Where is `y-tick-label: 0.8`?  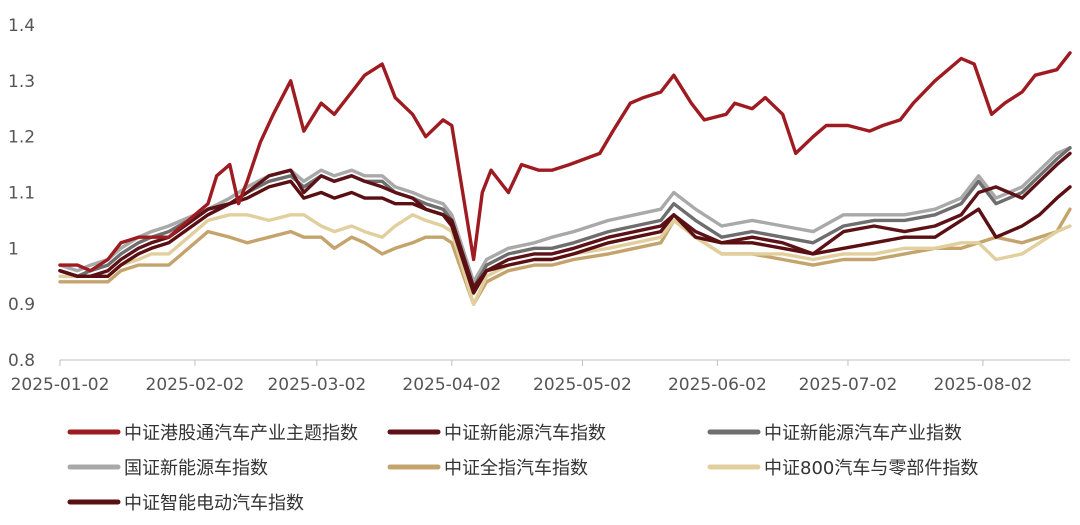 y-tick-label: 0.8 is located at coordinates (21, 361).